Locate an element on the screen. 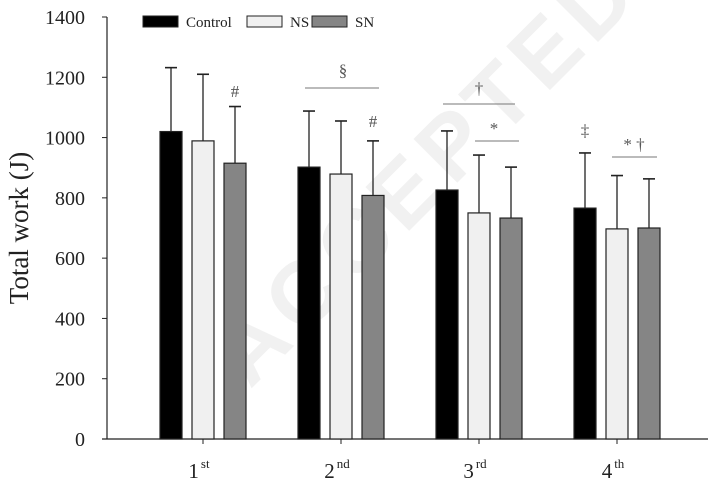  significance-marker: * is located at coordinates (494, 128).